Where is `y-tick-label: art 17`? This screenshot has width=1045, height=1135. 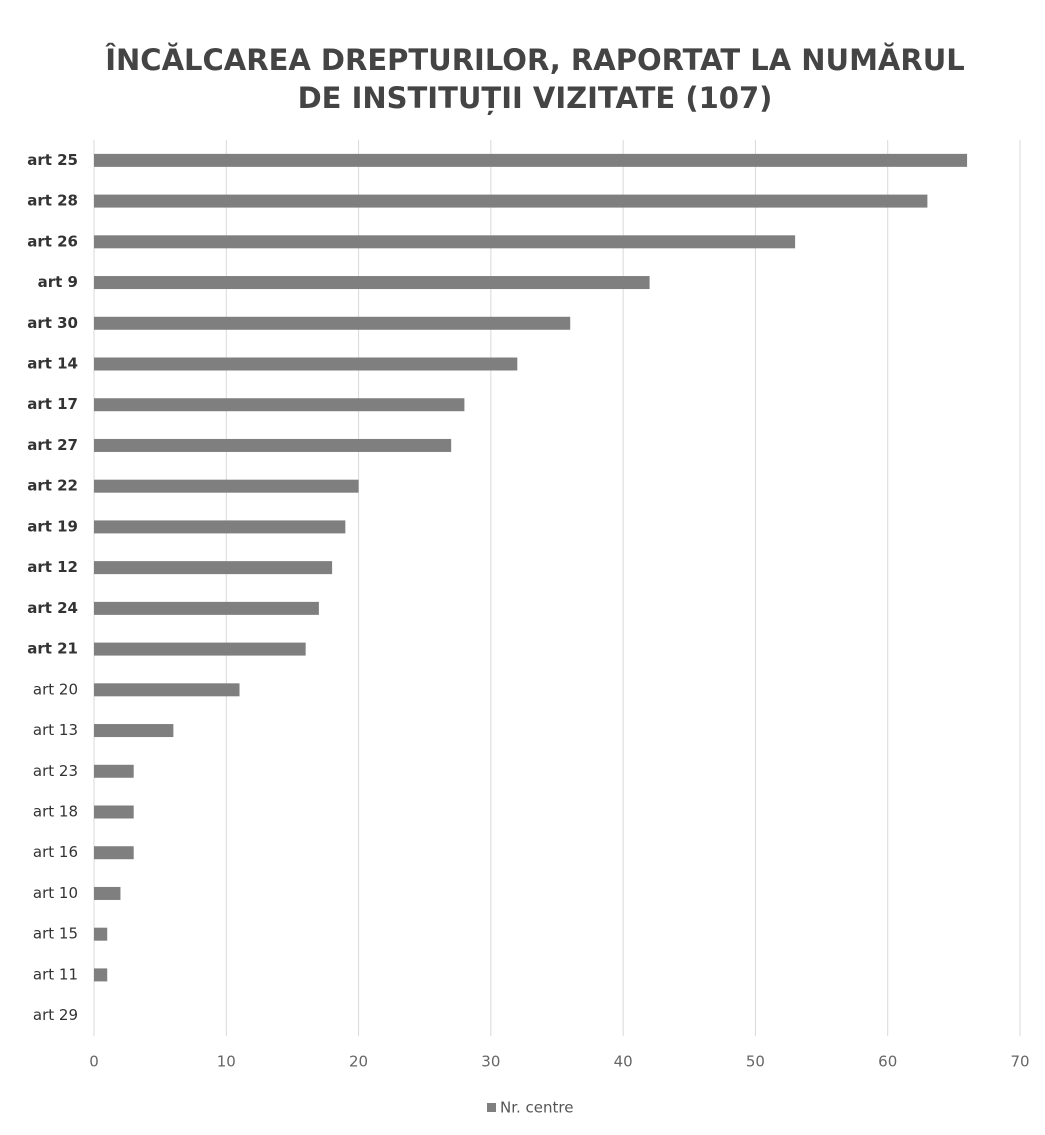
y-tick-label: art 17 is located at coordinates (52, 404).